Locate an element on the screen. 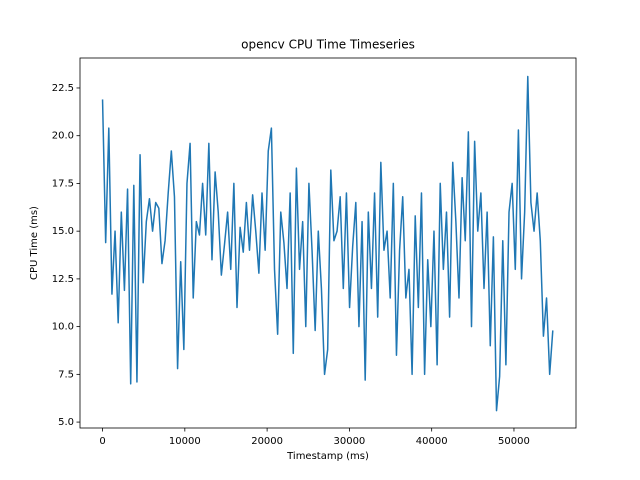  chart-title: opencv CPU Time Timeseries is located at coordinates (328, 45).